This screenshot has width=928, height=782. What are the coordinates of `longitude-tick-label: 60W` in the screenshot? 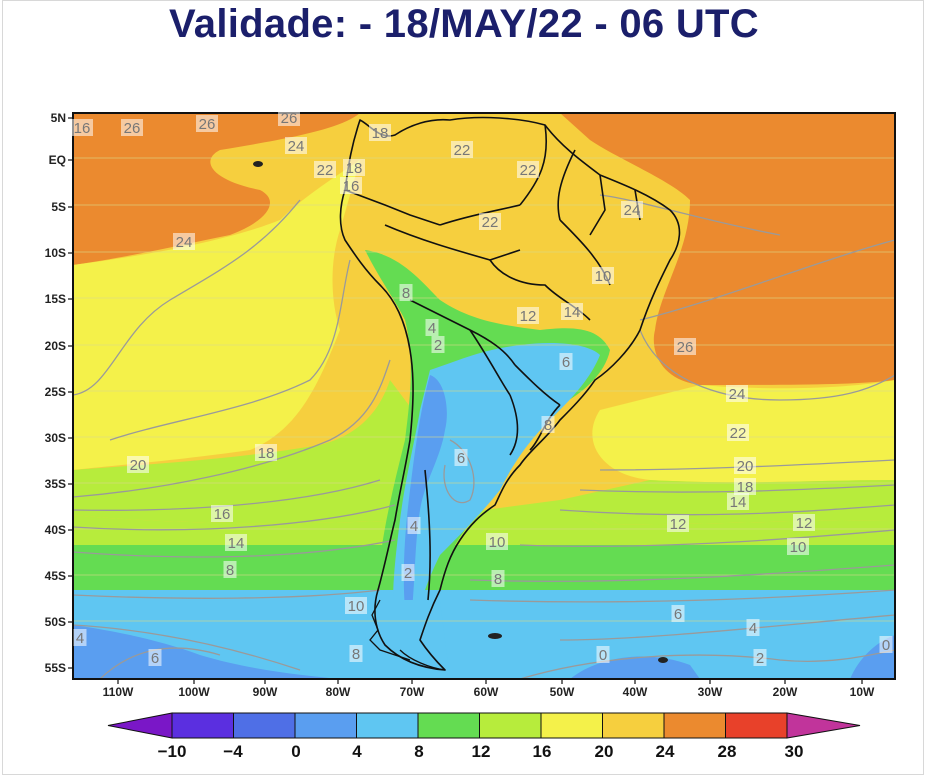 It's located at (486, 692).